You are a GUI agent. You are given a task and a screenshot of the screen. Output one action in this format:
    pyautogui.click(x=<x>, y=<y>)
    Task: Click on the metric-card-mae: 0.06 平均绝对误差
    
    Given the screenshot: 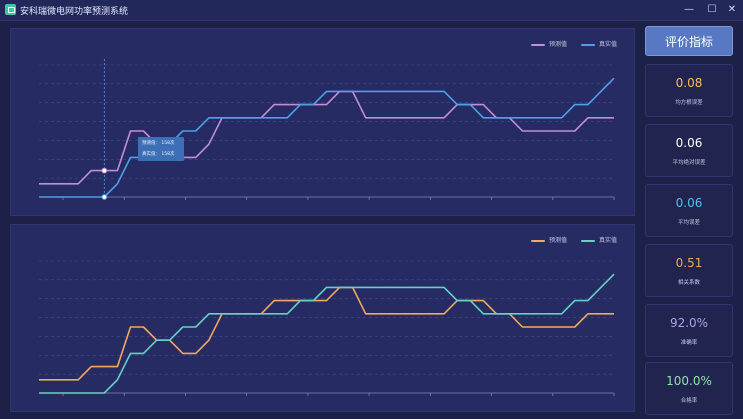 What is the action you would take?
    pyautogui.click(x=689, y=150)
    